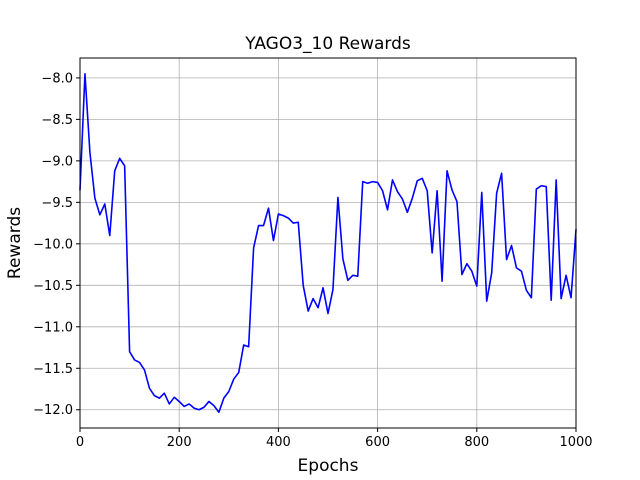 The image size is (640, 480). Describe the element at coordinates (57, 78) in the screenshot. I see `y-tick-label: −8.0` at that location.